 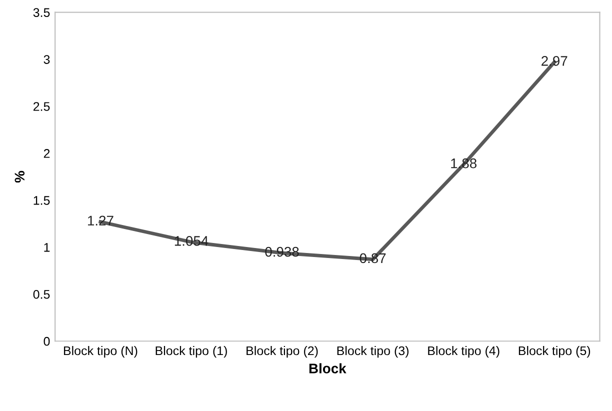 I want to click on y-tick-label: 2.5, so click(x=41, y=106).